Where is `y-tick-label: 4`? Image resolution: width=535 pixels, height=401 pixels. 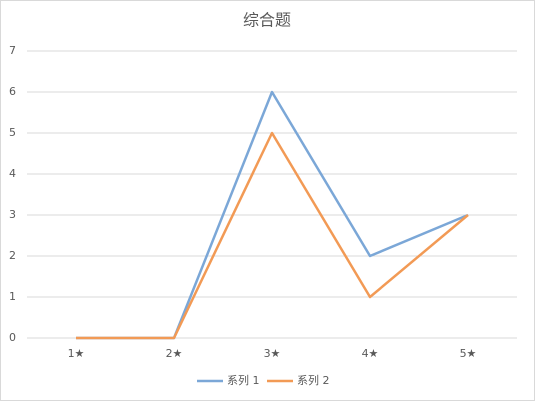
y-tick-label: 4 is located at coordinates (12, 173).